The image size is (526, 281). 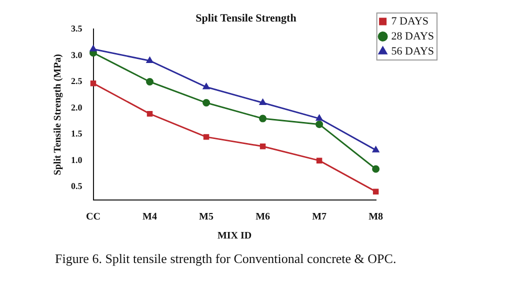 What do you see at coordinates (77, 133) in the screenshot?
I see `y-tick-label: 1.5` at bounding box center [77, 133].